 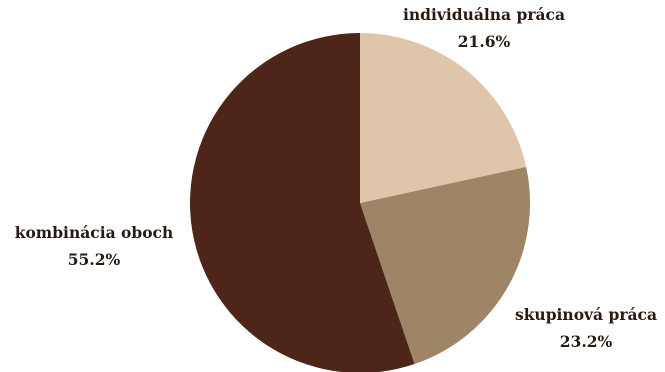 What do you see at coordinates (586, 314) in the screenshot?
I see `slice-label-2: skupinová práca` at bounding box center [586, 314].